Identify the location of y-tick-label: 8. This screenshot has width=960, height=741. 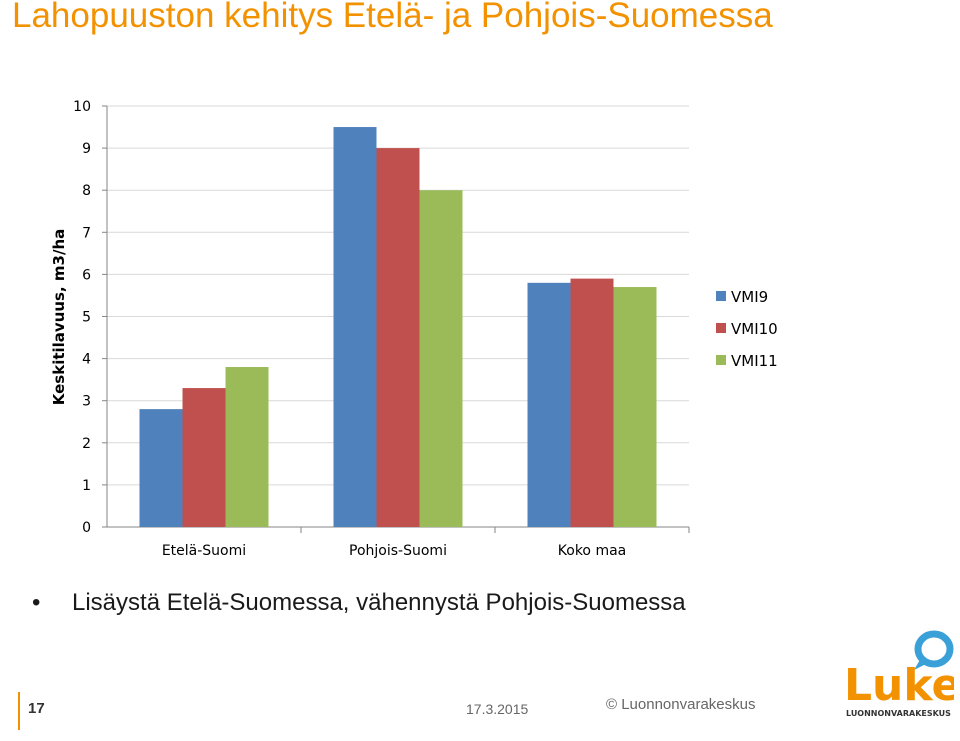
(86, 191).